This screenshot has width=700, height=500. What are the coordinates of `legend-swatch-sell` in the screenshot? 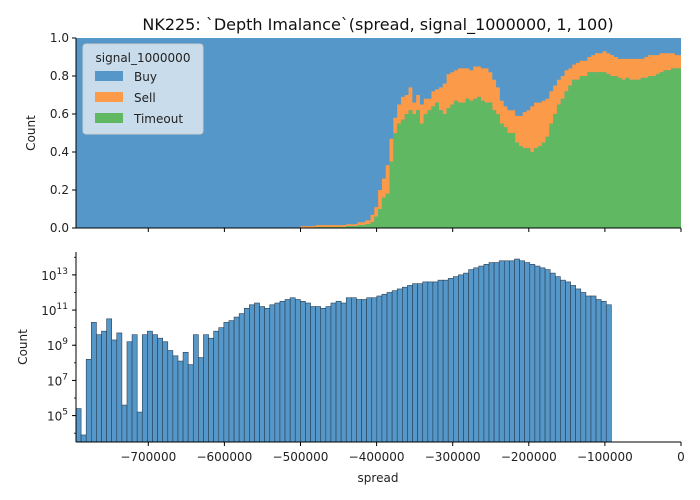 It's located at (109, 97).